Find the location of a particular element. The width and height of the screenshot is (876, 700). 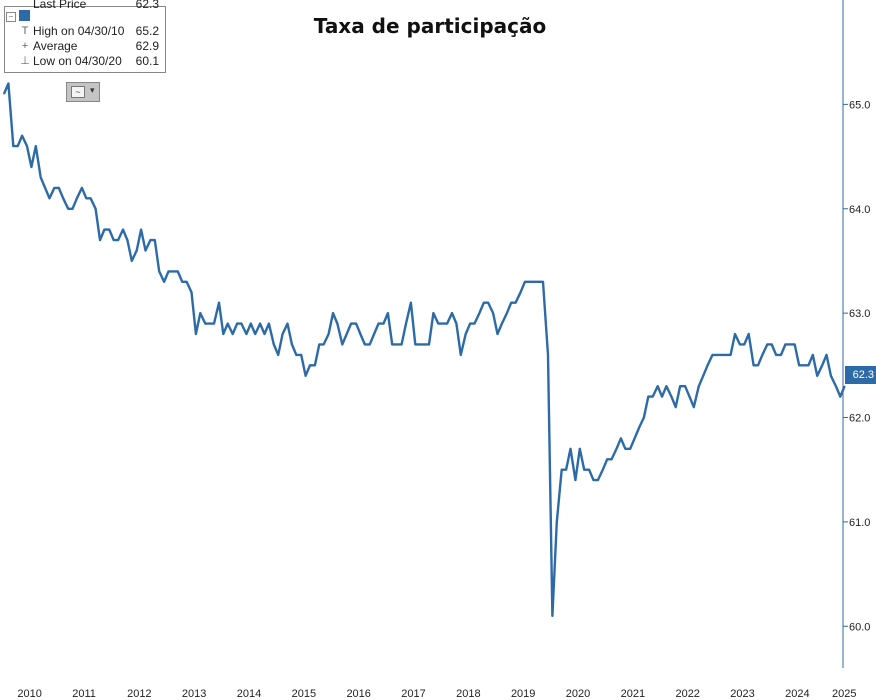

x-tick-label: 2025 is located at coordinates (844, 694).